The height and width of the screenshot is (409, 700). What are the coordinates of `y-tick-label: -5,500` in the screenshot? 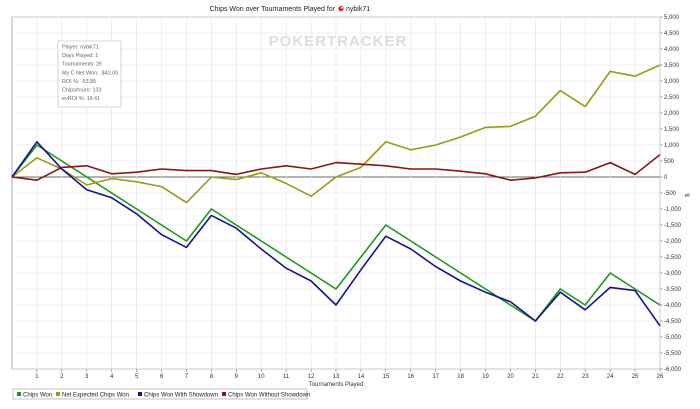 It's located at (673, 354).